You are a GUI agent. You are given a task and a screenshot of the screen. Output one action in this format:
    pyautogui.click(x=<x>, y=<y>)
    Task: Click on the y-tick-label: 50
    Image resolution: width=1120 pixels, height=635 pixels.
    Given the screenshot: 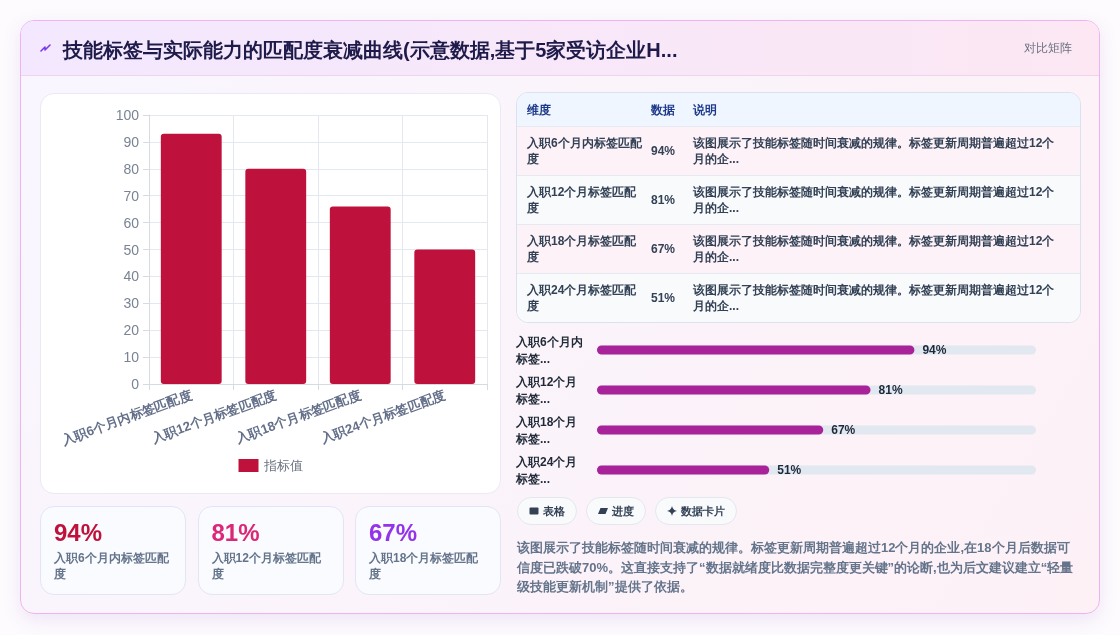 What is the action you would take?
    pyautogui.click(x=131, y=249)
    